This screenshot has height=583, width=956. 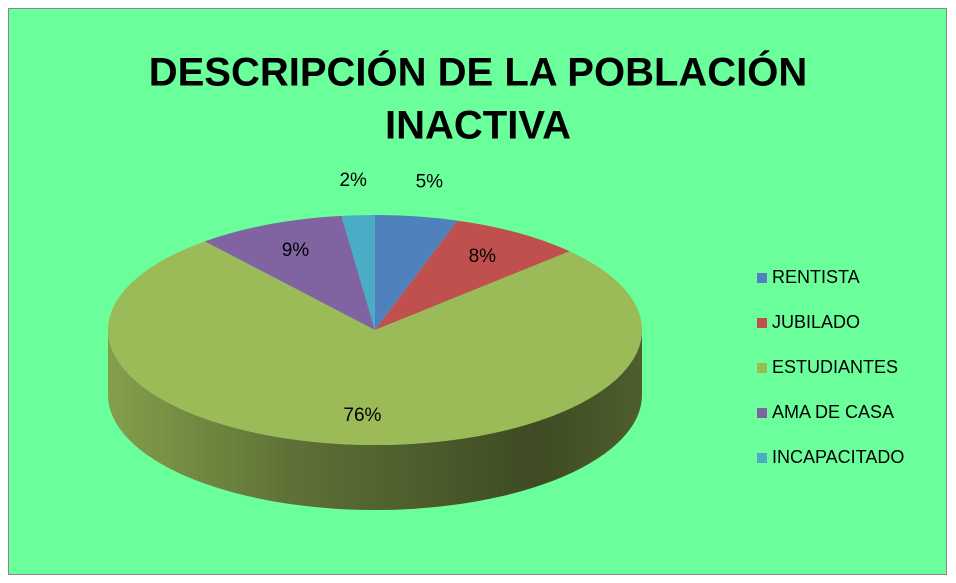 I want to click on data-label: 2%, so click(x=353, y=180).